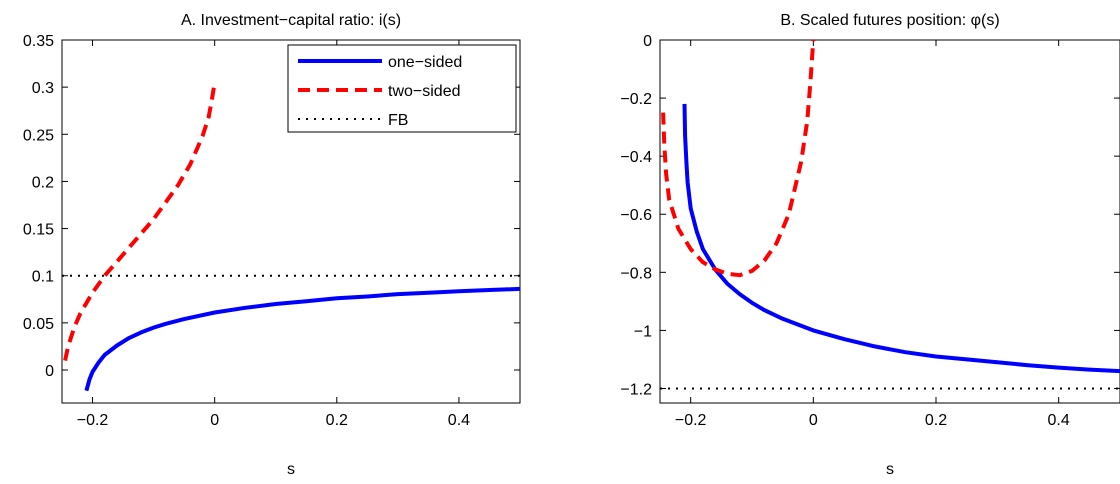 Image resolution: width=1120 pixels, height=484 pixels. What do you see at coordinates (140, 222) in the screenshot?
I see `two-sided-series-line` at bounding box center [140, 222].